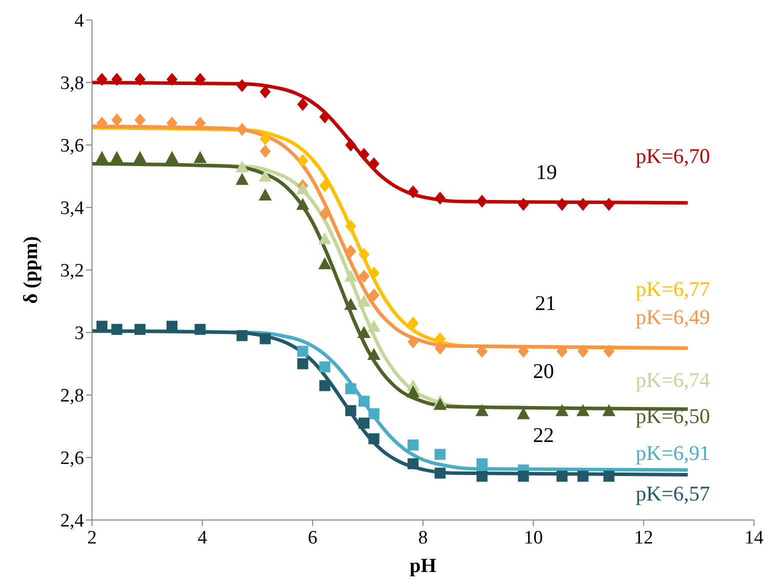 The height and width of the screenshot is (582, 780). Describe the element at coordinates (79, 333) in the screenshot. I see `y-tick-label: 3` at that location.